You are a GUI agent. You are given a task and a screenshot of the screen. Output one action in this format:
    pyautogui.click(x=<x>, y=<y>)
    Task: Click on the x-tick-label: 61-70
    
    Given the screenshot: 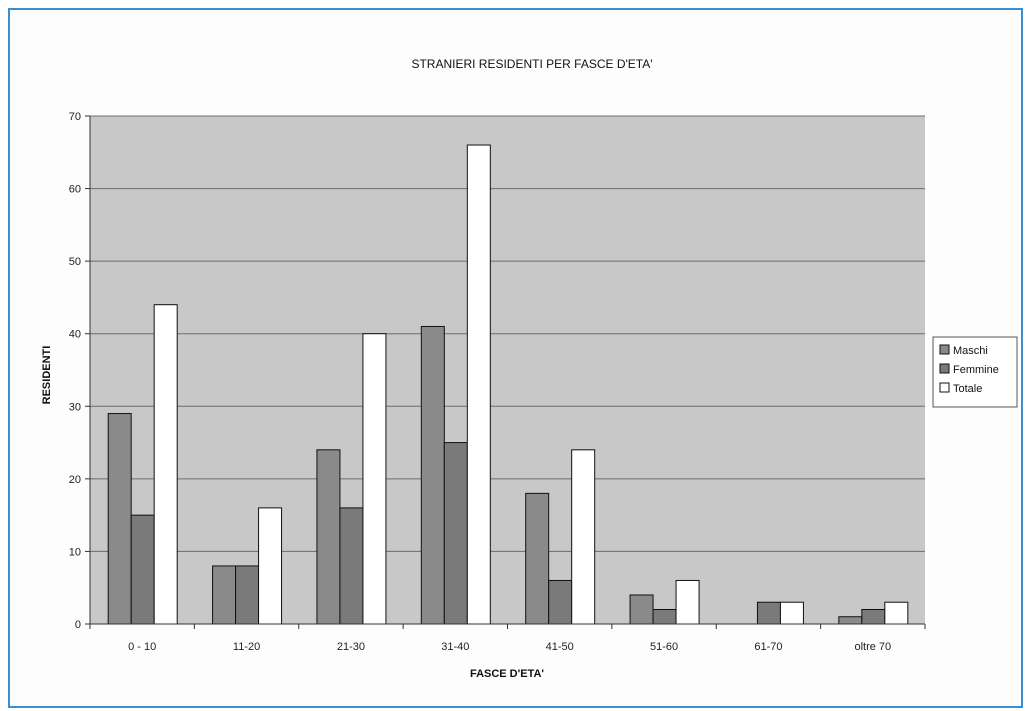 What is the action you would take?
    pyautogui.click(x=768, y=647)
    